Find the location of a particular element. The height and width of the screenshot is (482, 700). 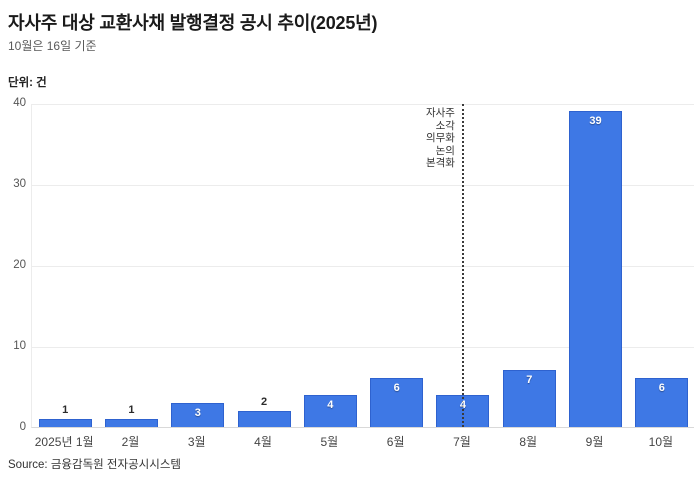

y-axis-tick-0: 0 is located at coordinates (22, 427).